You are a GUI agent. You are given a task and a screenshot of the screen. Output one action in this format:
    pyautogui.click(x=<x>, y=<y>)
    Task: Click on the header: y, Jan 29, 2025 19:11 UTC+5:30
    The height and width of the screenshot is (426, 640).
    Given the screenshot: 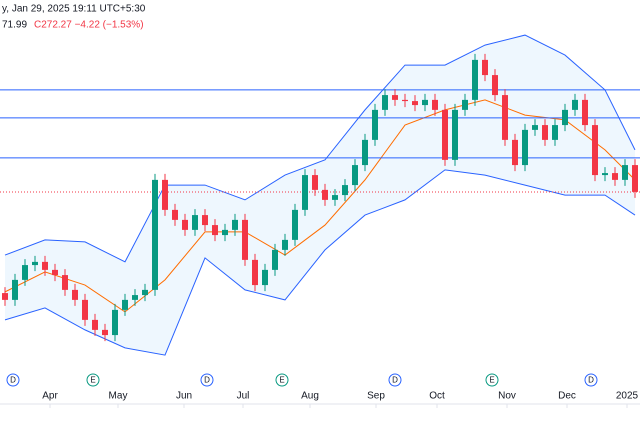 What is the action you would take?
    pyautogui.click(x=74, y=9)
    